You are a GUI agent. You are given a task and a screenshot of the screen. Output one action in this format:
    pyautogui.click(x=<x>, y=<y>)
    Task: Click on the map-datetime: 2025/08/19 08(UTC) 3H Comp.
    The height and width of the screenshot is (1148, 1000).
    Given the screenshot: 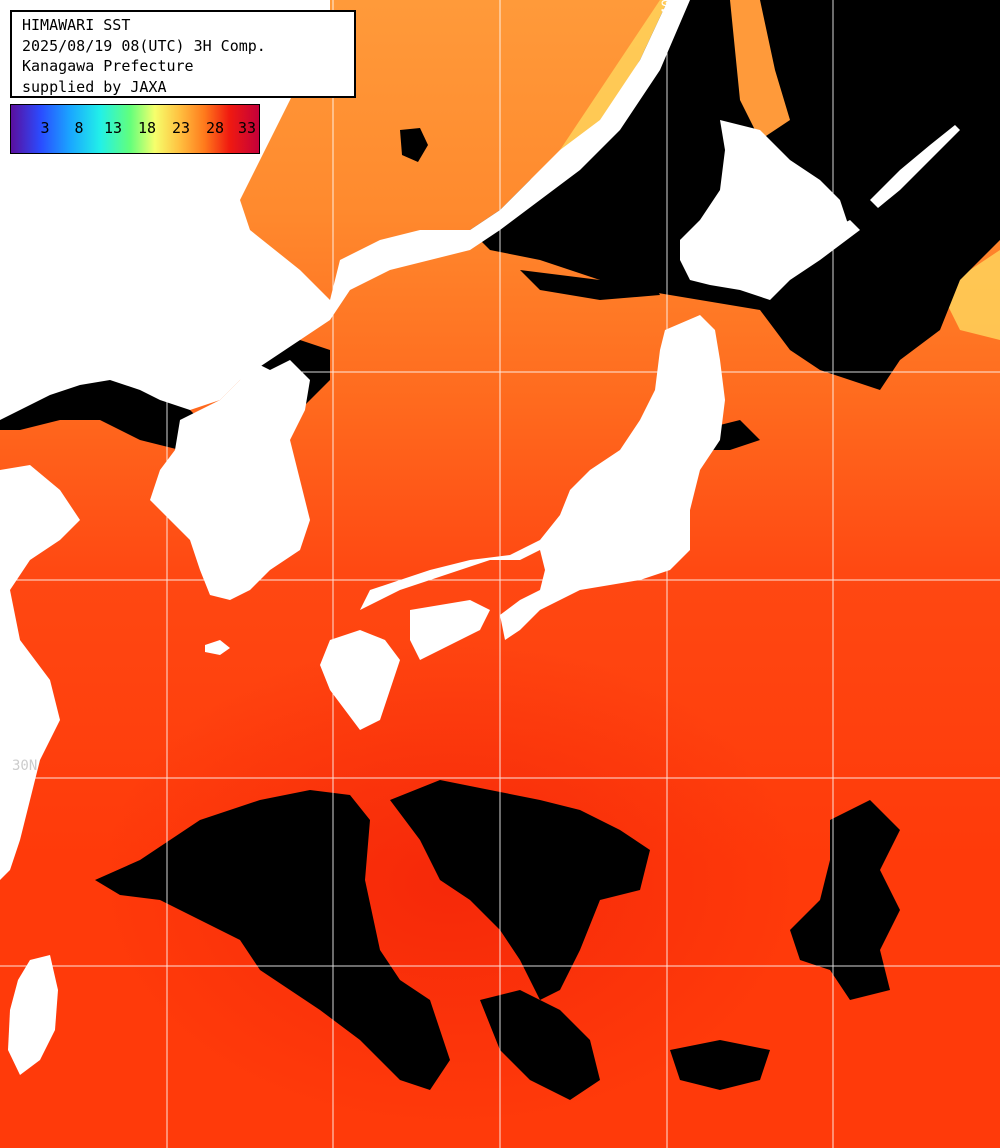 What is the action you would take?
    pyautogui.click(x=144, y=45)
    